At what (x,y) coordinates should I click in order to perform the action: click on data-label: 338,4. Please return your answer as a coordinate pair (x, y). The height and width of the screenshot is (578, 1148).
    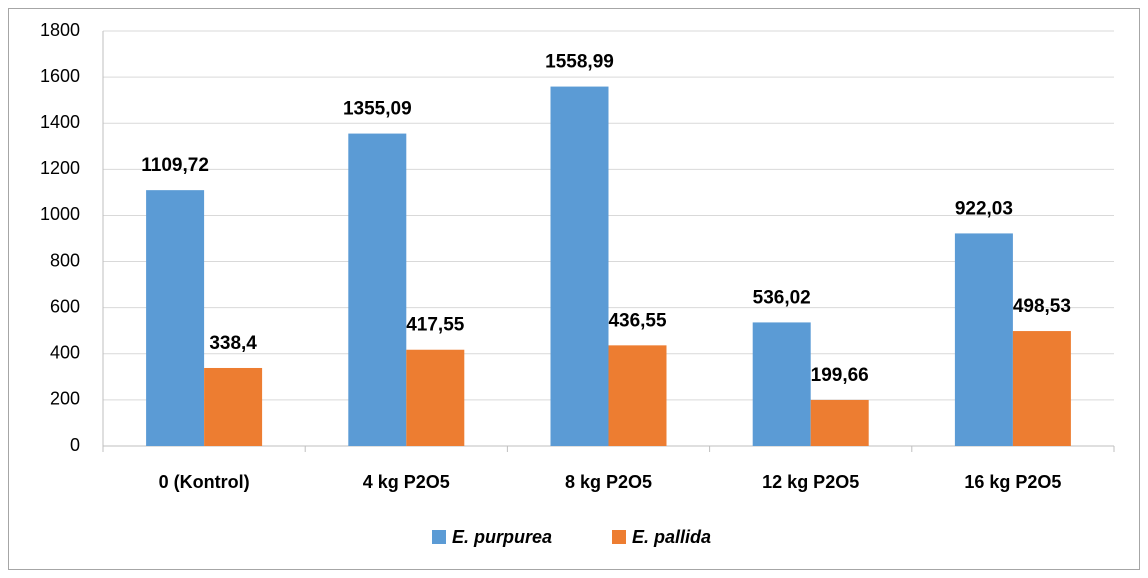
    Looking at the image, I should click on (233, 343).